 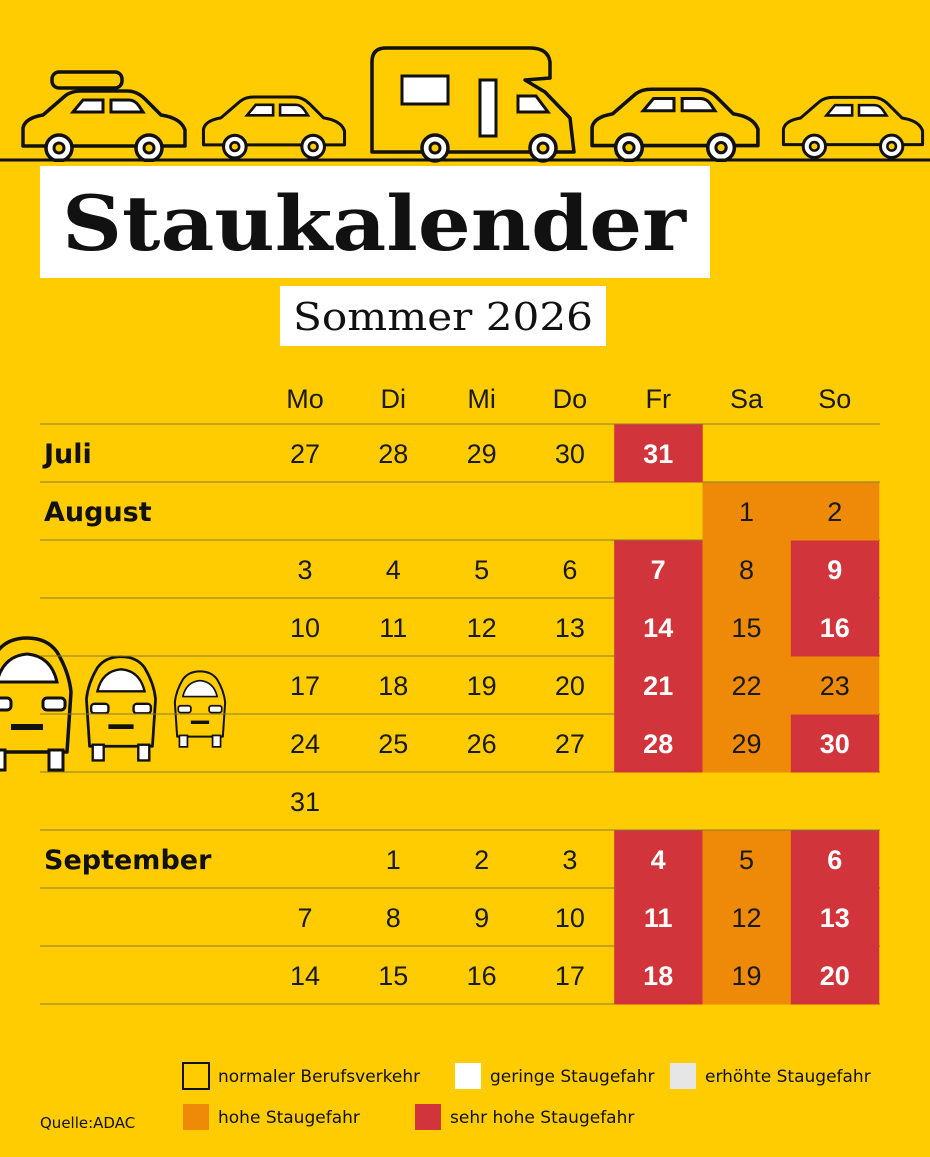 I want to click on subtitle: Sommer 2026, so click(x=443, y=317).